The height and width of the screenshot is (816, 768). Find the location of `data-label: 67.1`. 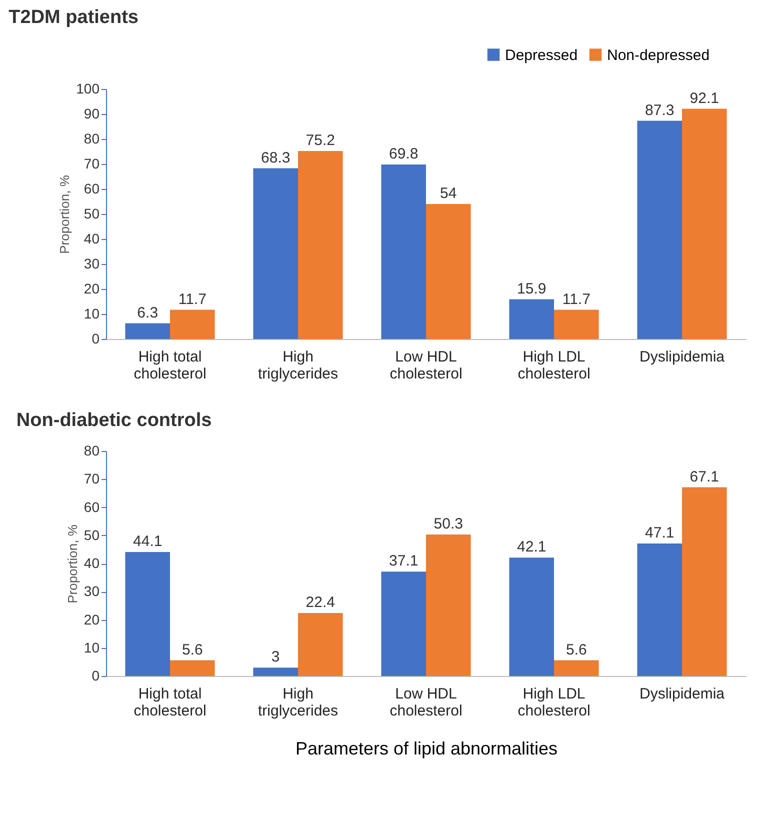

data-label: 67.1 is located at coordinates (704, 477).